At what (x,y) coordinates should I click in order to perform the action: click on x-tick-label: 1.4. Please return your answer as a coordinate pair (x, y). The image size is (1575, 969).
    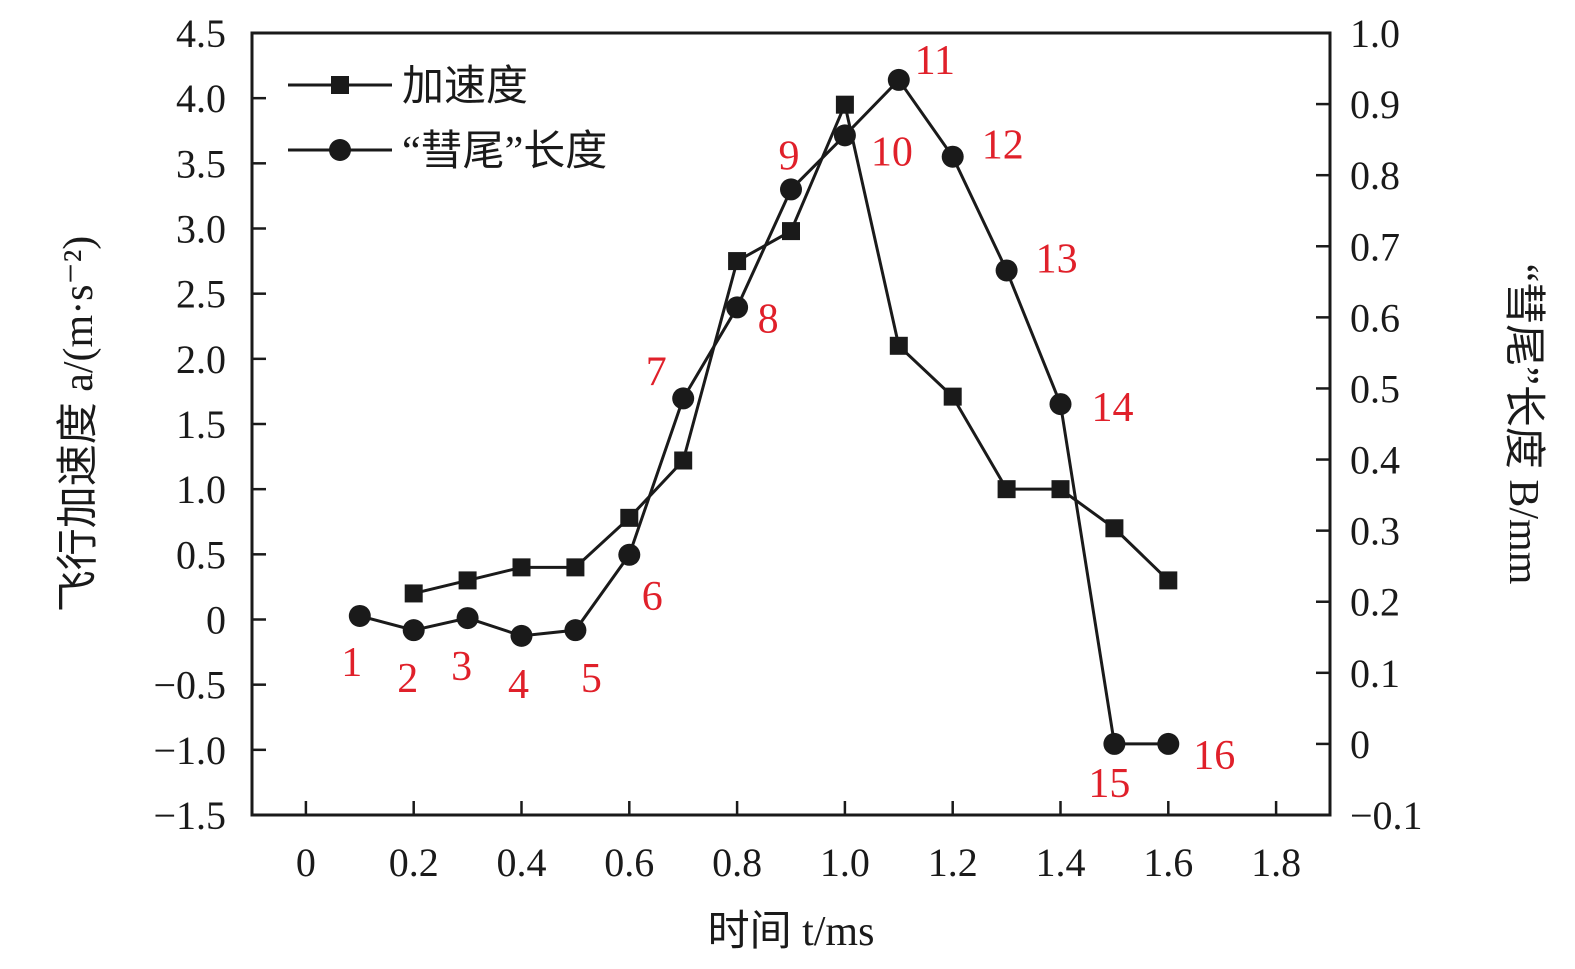
    Looking at the image, I should click on (1061, 862).